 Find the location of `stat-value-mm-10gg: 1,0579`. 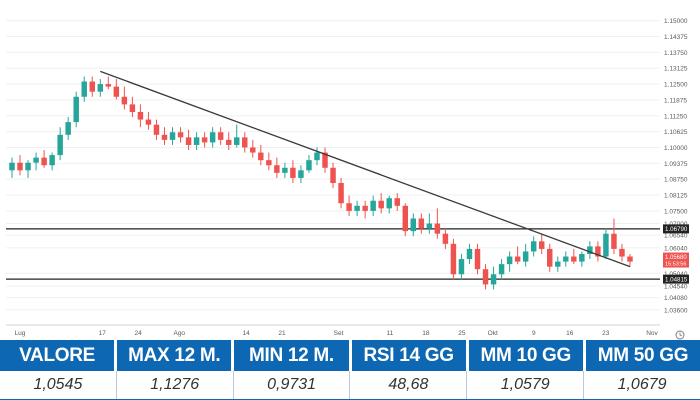

stat-value-mm-10gg: 1,0579 is located at coordinates (526, 385).